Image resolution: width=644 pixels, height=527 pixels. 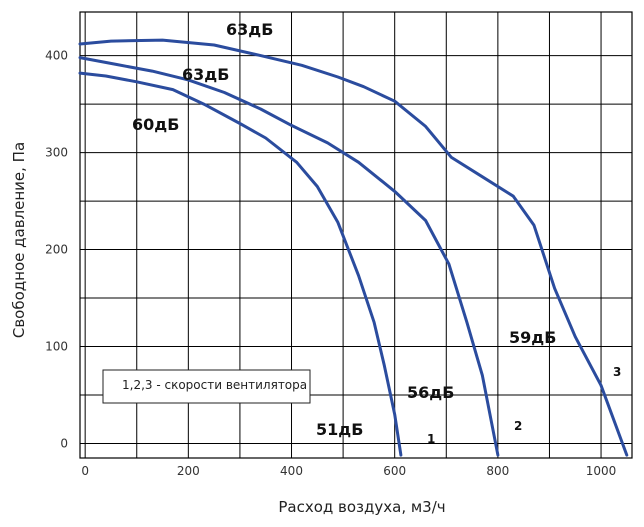 I want to click on legend-note: 1,2,3 - скорости вентилятора, so click(x=206, y=386).